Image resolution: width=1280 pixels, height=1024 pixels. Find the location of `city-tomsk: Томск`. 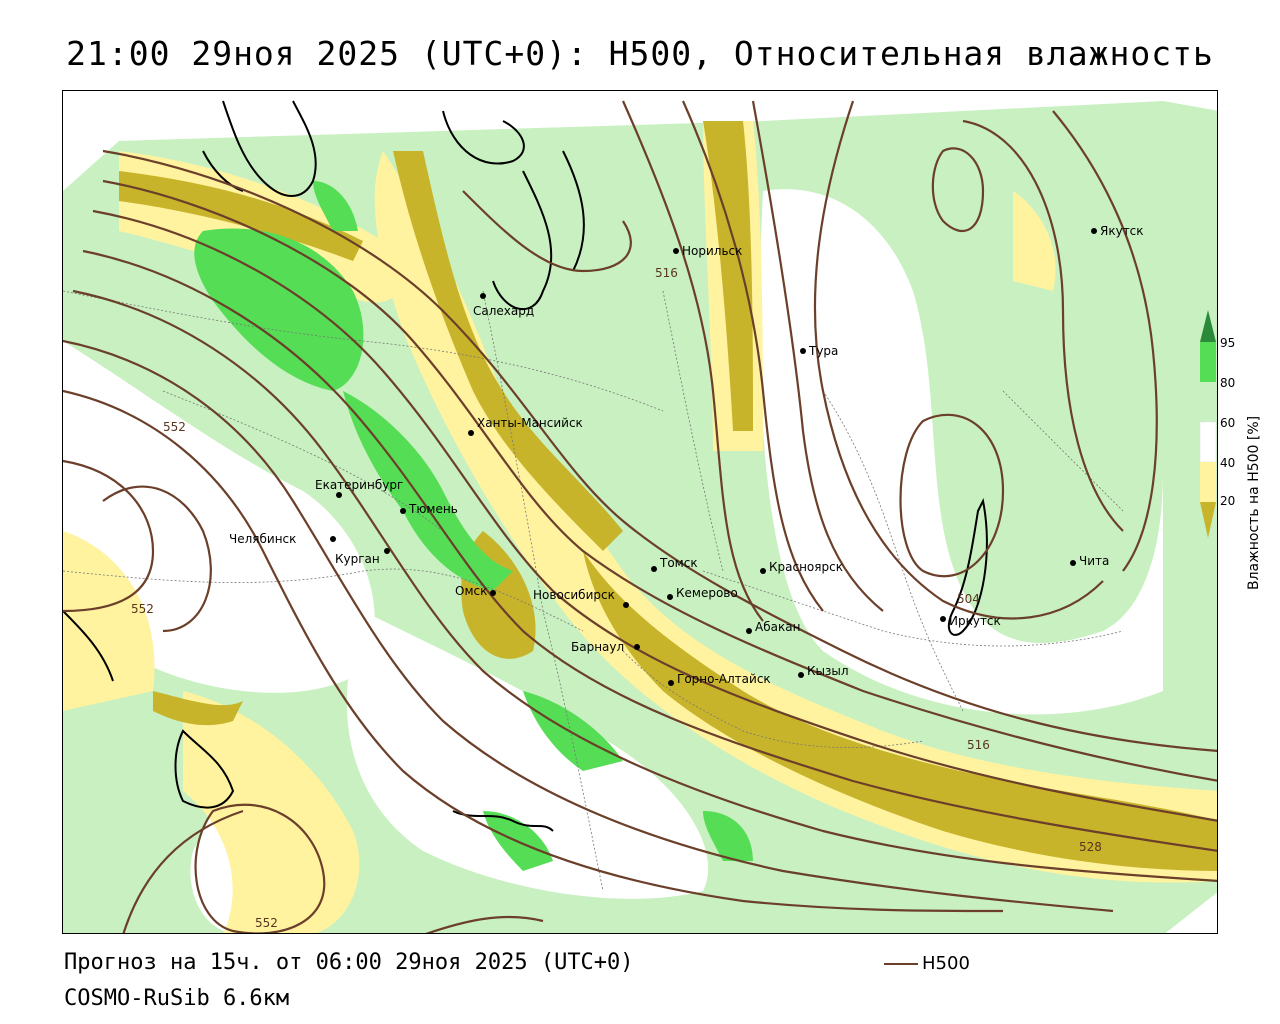

city-tomsk: Томск is located at coordinates (674, 564).